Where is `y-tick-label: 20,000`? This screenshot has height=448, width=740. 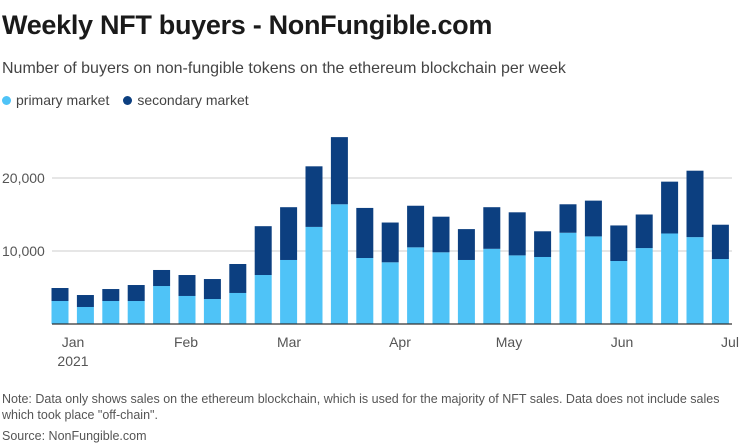 y-tick-label: 20,000 is located at coordinates (23, 178).